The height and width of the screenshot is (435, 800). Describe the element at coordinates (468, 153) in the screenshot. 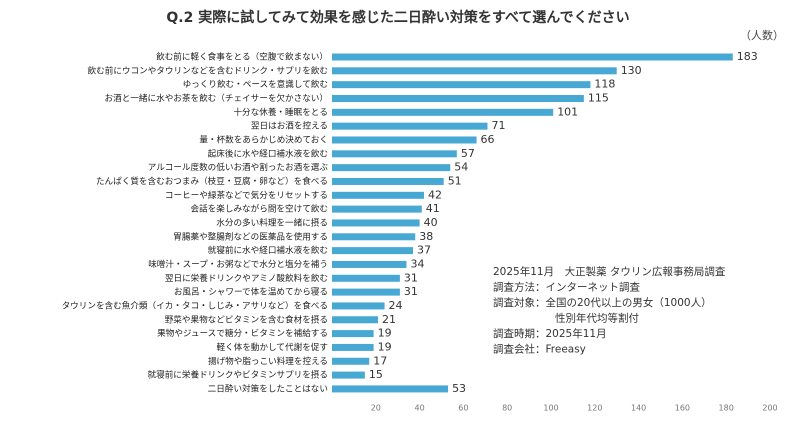

I see `value-label: 57` at that location.